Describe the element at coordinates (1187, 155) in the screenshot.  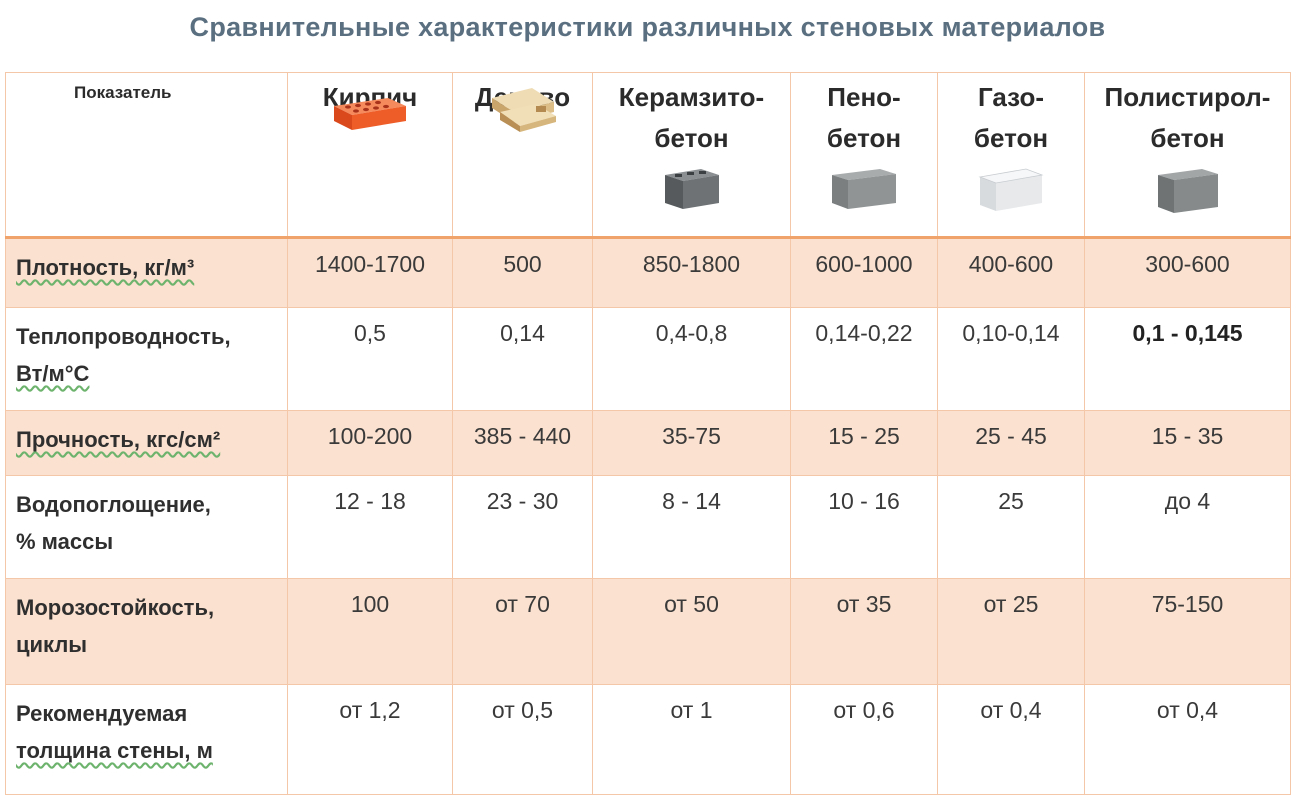
I see `material-header-polystyrene-concrete: Полистирол-бетон` at that location.